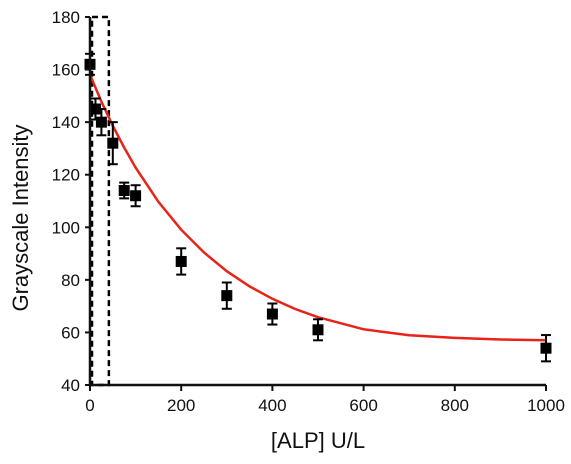 This screenshot has width=571, height=464. Describe the element at coordinates (70, 385) in the screenshot. I see `y-tick-label: 40` at that location.